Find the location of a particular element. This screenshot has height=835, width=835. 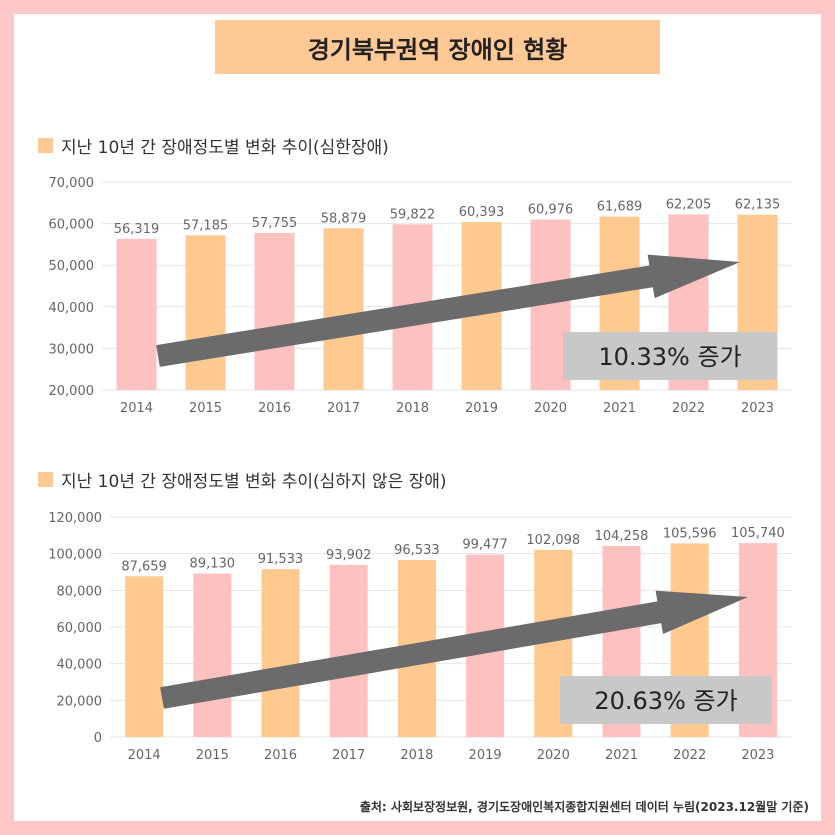

chart2-value-label: 104,258 is located at coordinates (622, 536).